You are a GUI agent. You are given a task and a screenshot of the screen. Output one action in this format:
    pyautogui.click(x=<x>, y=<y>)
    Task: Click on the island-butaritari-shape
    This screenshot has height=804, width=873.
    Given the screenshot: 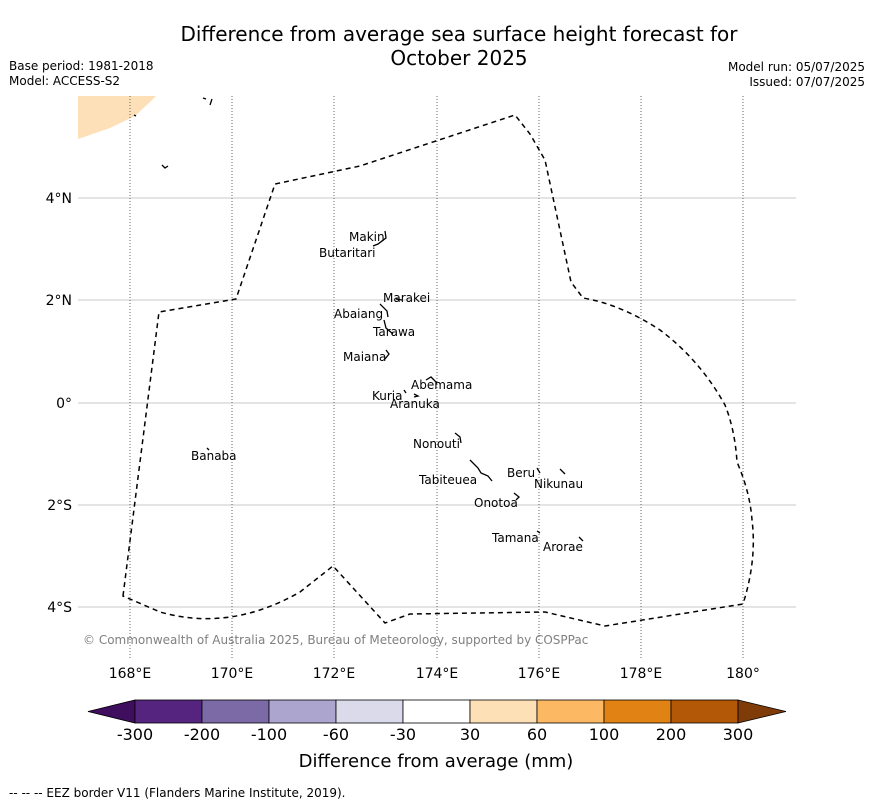 What is the action you would take?
    pyautogui.click(x=379, y=238)
    